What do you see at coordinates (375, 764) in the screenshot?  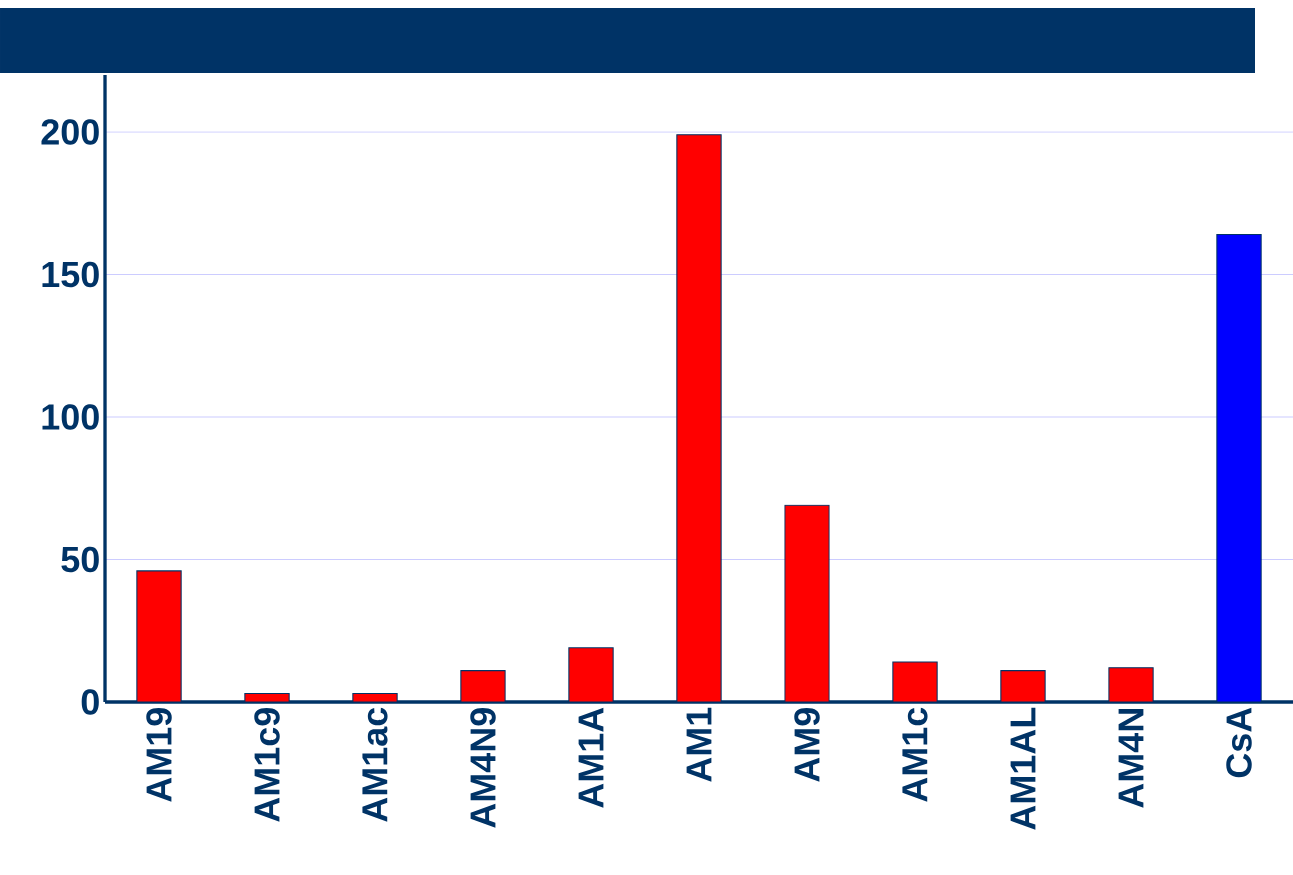 I see `x-tick-label: AM1ac` at bounding box center [375, 764].